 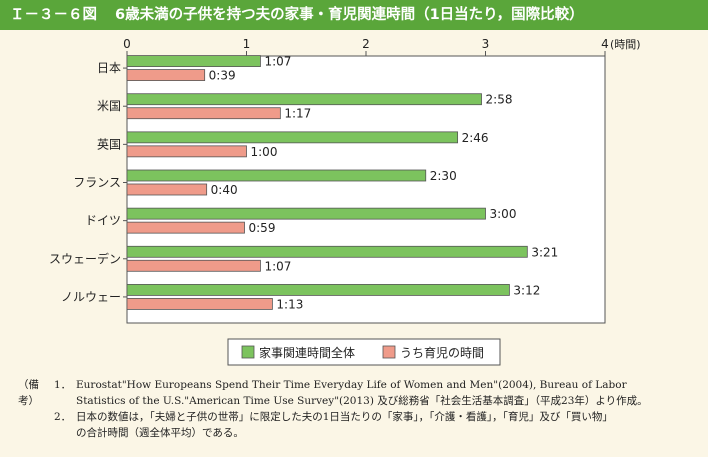 What do you see at coordinates (28, 393) in the screenshot?
I see `notes-label: （備考）` at bounding box center [28, 393].